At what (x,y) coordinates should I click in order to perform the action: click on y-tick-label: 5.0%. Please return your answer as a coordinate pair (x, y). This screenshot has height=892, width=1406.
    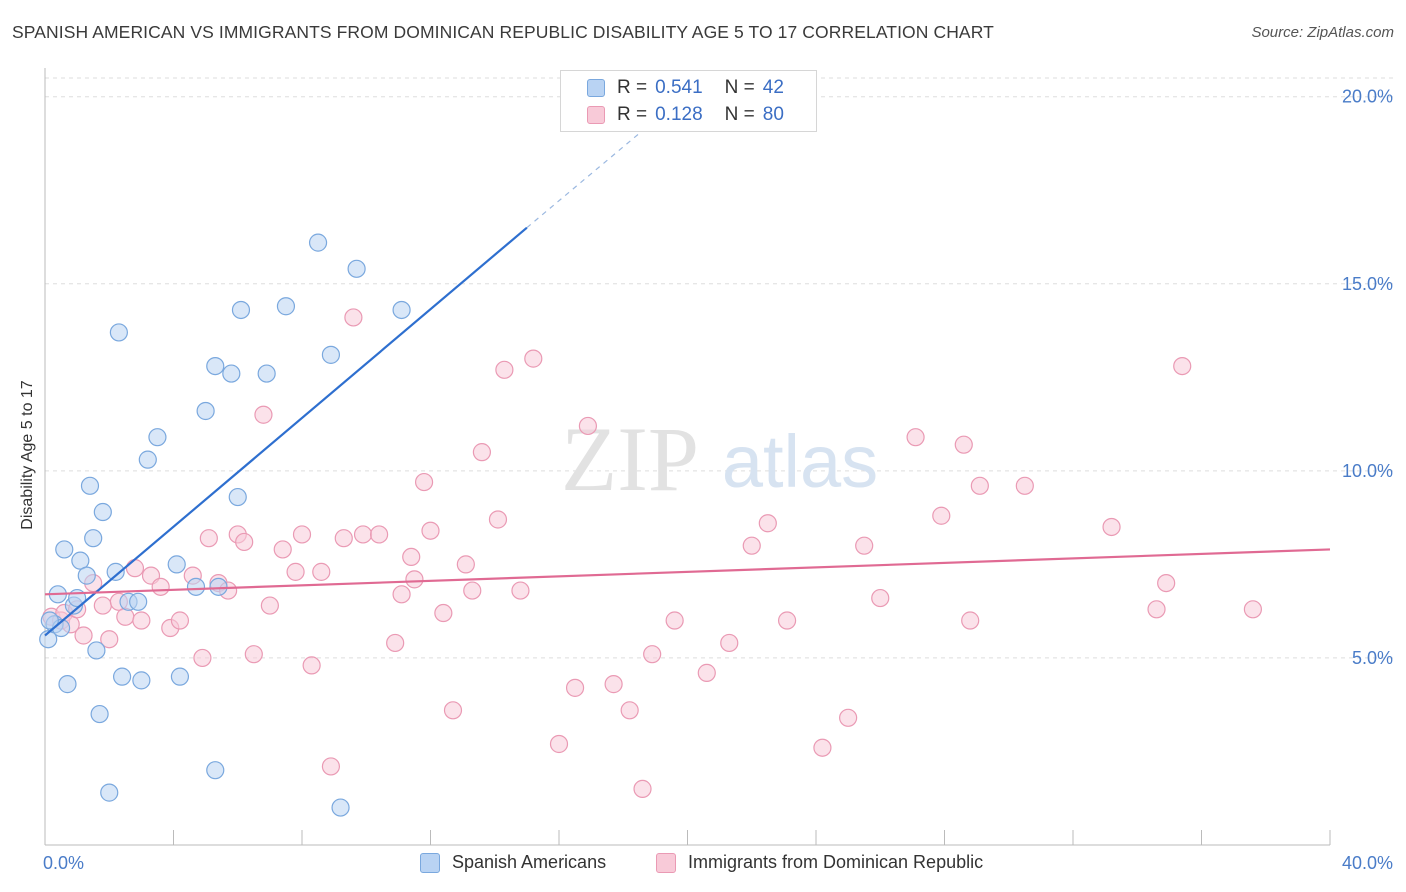
    Looking at the image, I should click on (1372, 658).